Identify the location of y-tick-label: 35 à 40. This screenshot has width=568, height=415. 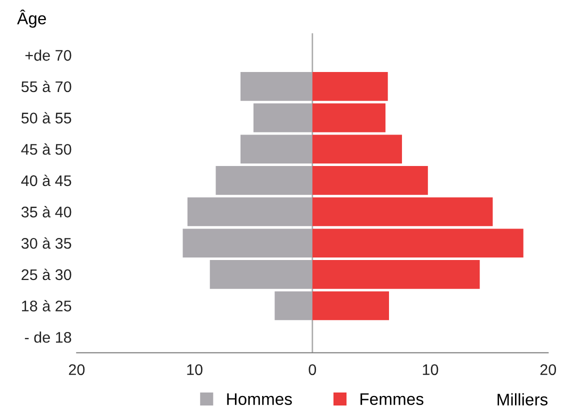
(46, 212).